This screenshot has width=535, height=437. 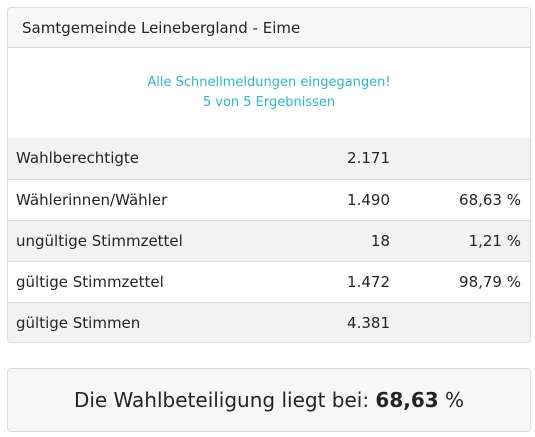 What do you see at coordinates (368, 158) in the screenshot?
I see `row-value: 2.171` at bounding box center [368, 158].